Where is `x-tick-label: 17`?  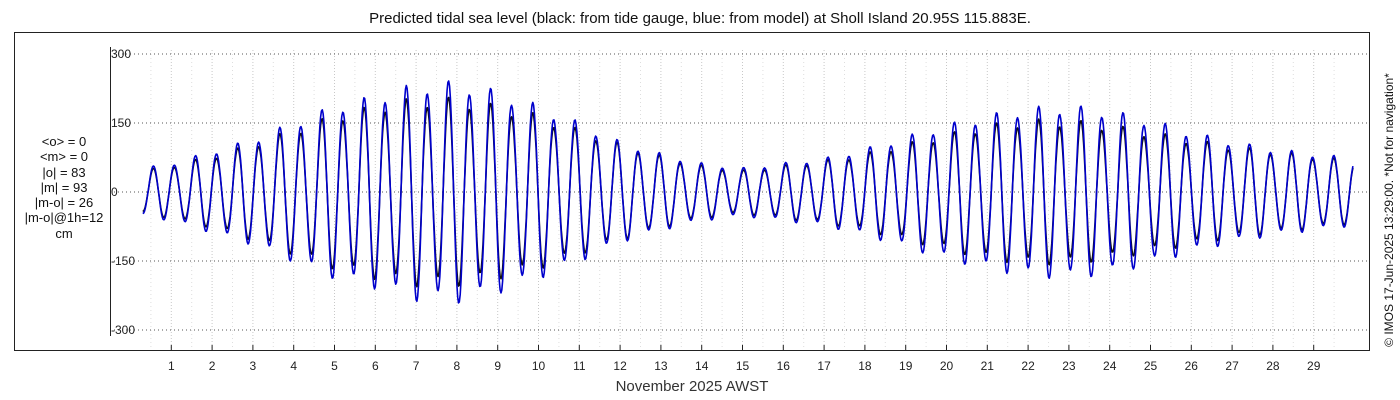
x-tick-label: 17 is located at coordinates (824, 366).